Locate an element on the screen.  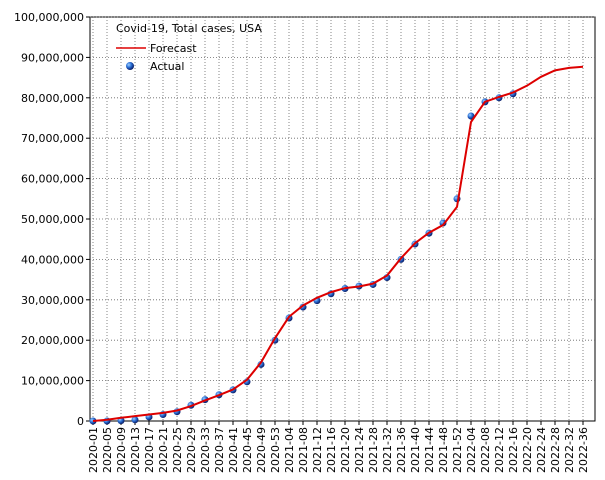
x-tick-label: 2020-25 is located at coordinates (177, 450).